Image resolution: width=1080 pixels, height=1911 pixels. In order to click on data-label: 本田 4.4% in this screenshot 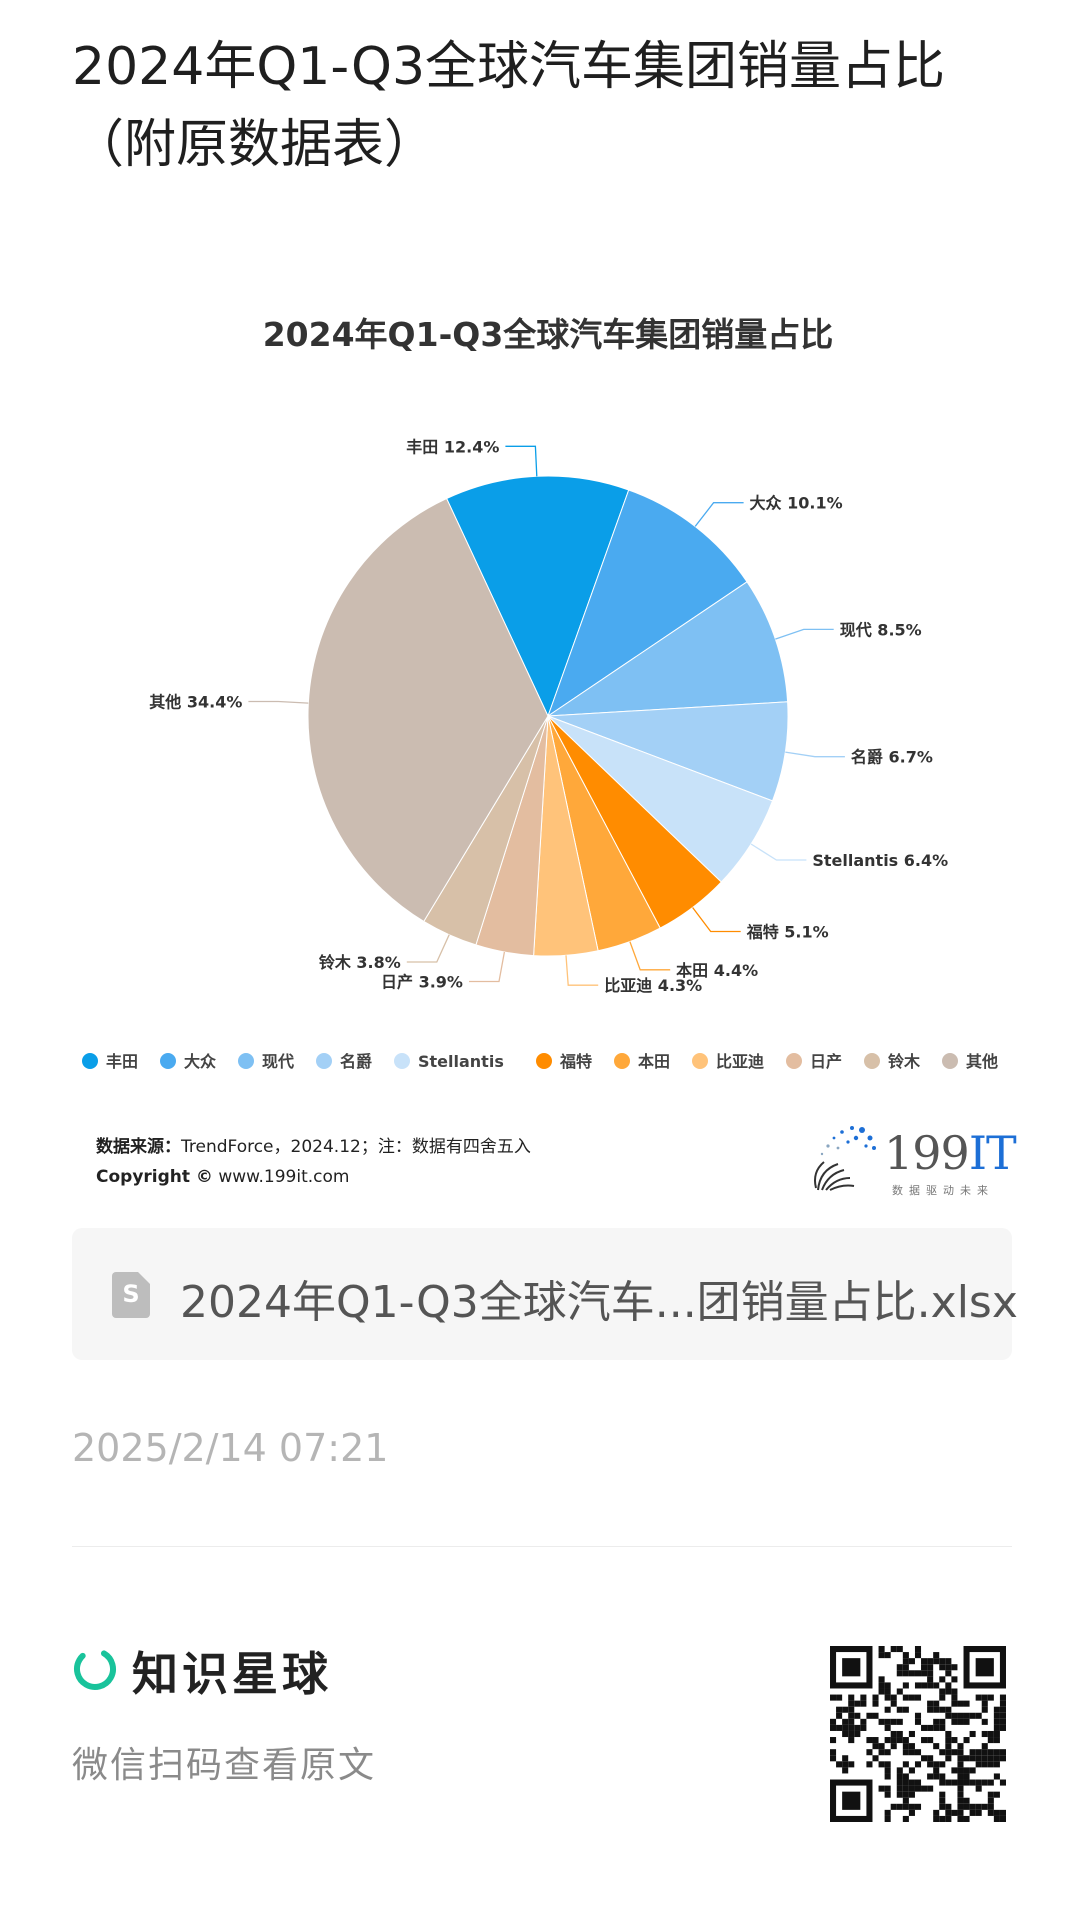, I will do `click(717, 970)`.